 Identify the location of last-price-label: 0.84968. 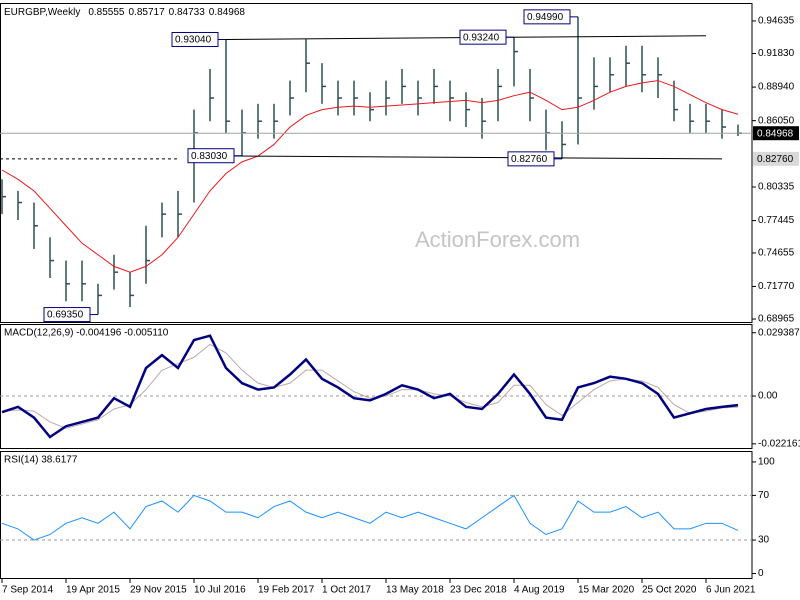
(775, 133).